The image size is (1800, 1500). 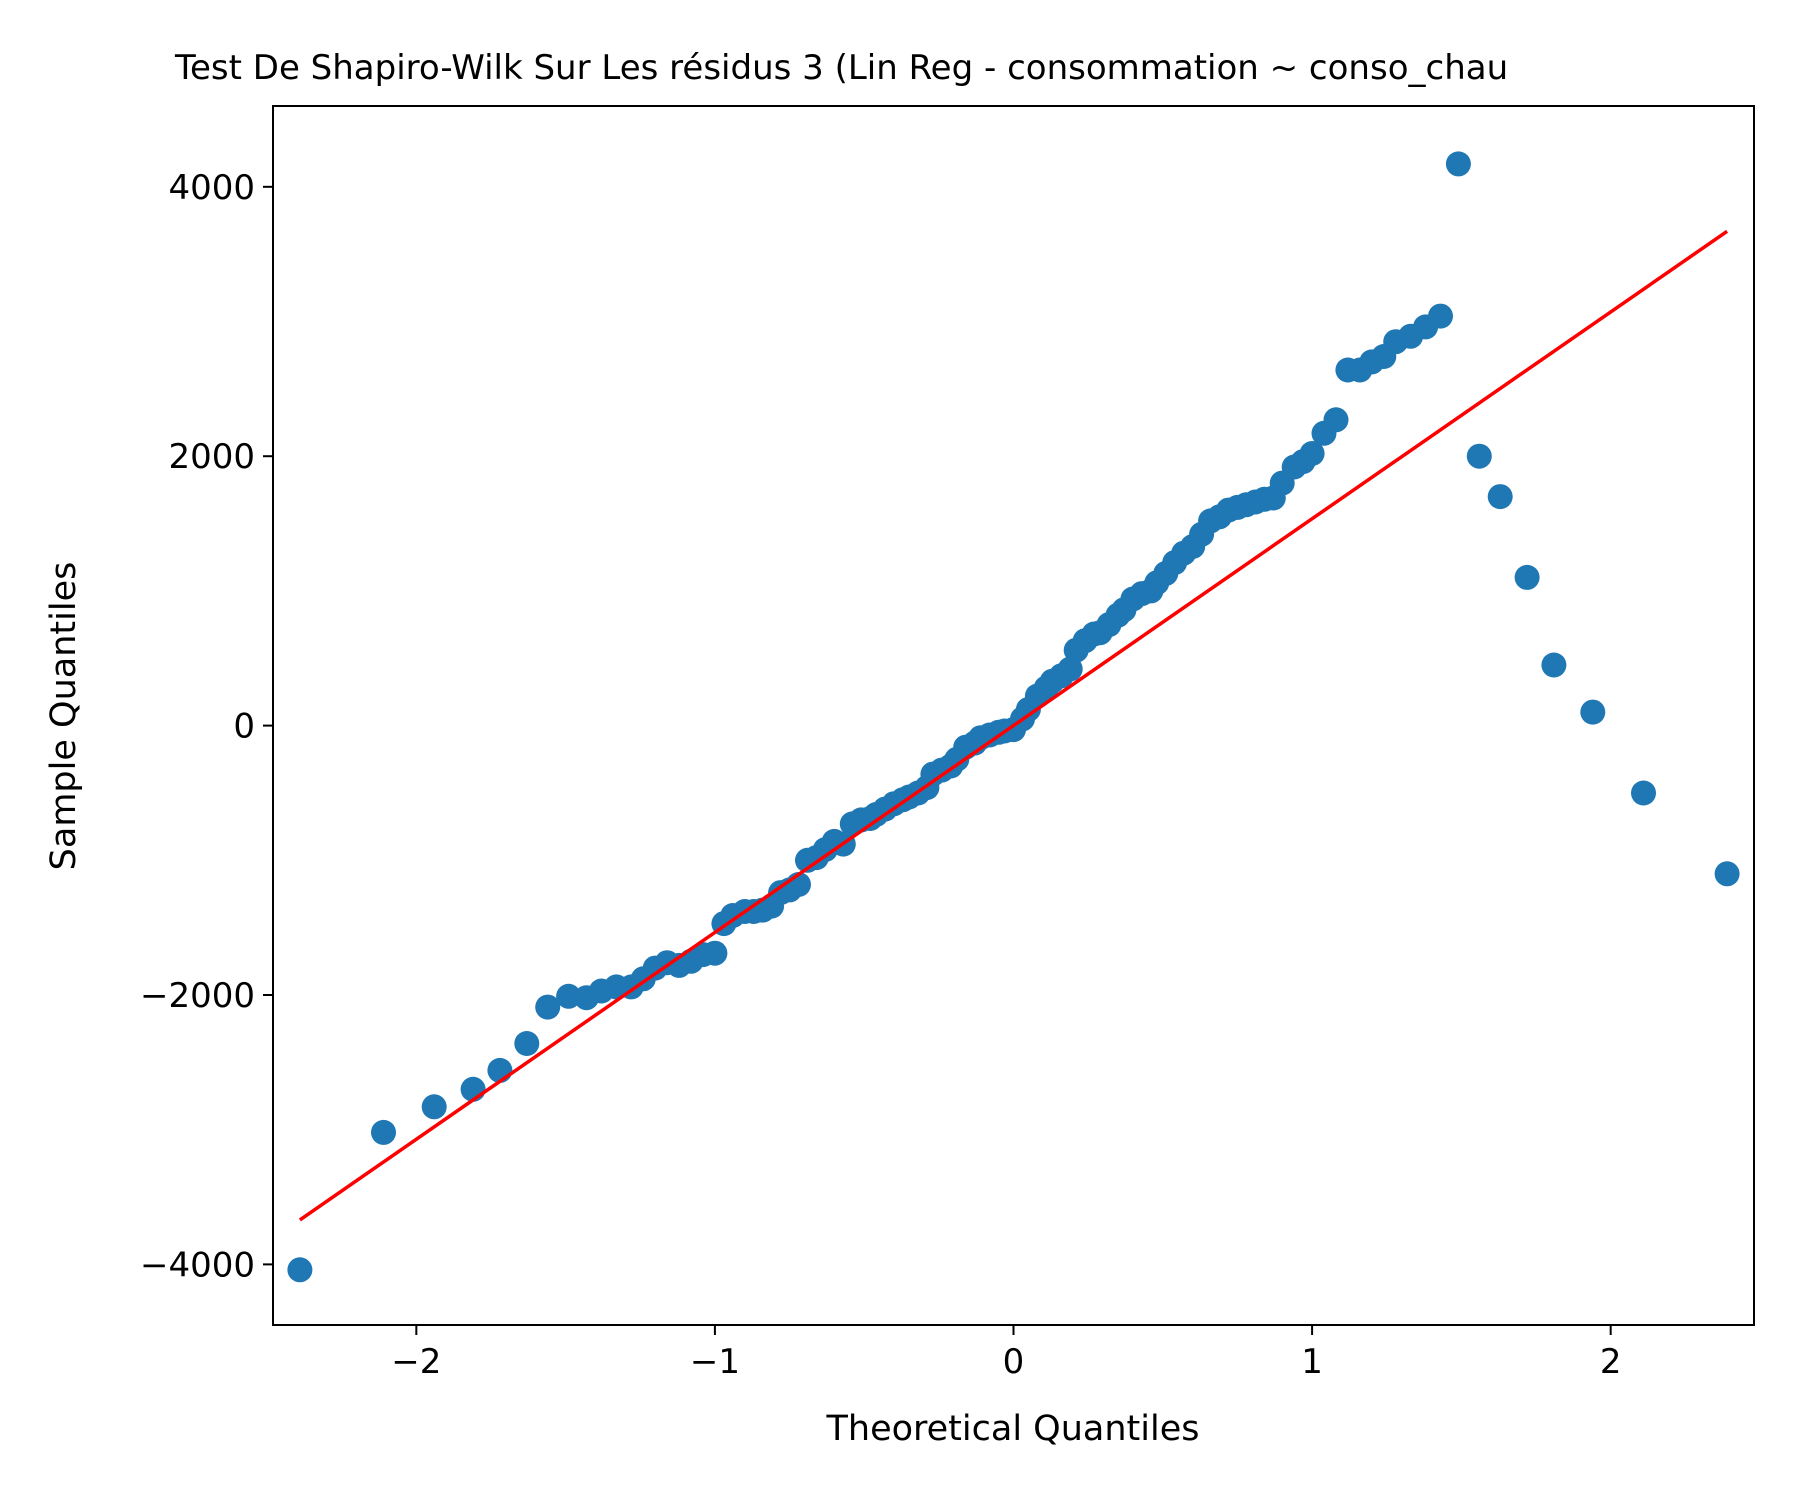 What do you see at coordinates (416, 1362) in the screenshot?
I see `x-tick-label: −2` at bounding box center [416, 1362].